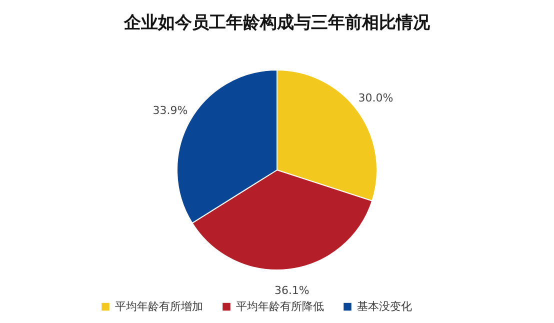  Describe the element at coordinates (159, 306) in the screenshot. I see `legend-label: 平均年龄有所增加` at that location.